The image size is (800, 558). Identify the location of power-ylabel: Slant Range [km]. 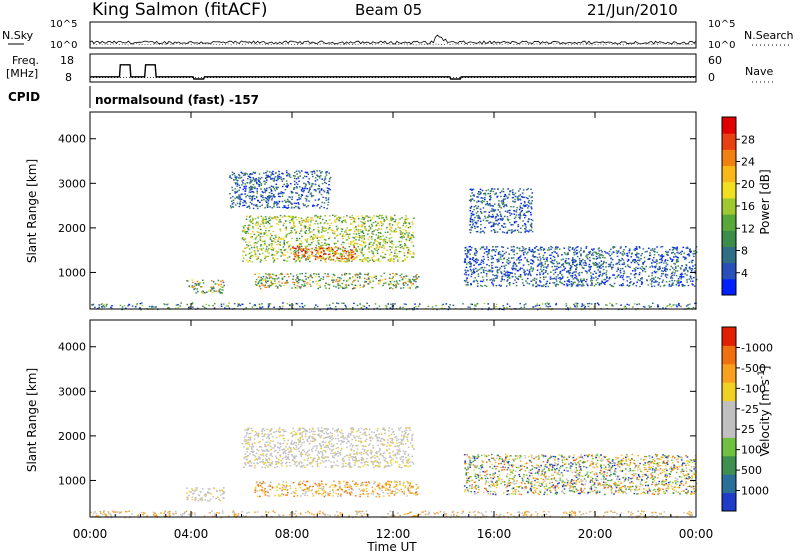
(32, 211).